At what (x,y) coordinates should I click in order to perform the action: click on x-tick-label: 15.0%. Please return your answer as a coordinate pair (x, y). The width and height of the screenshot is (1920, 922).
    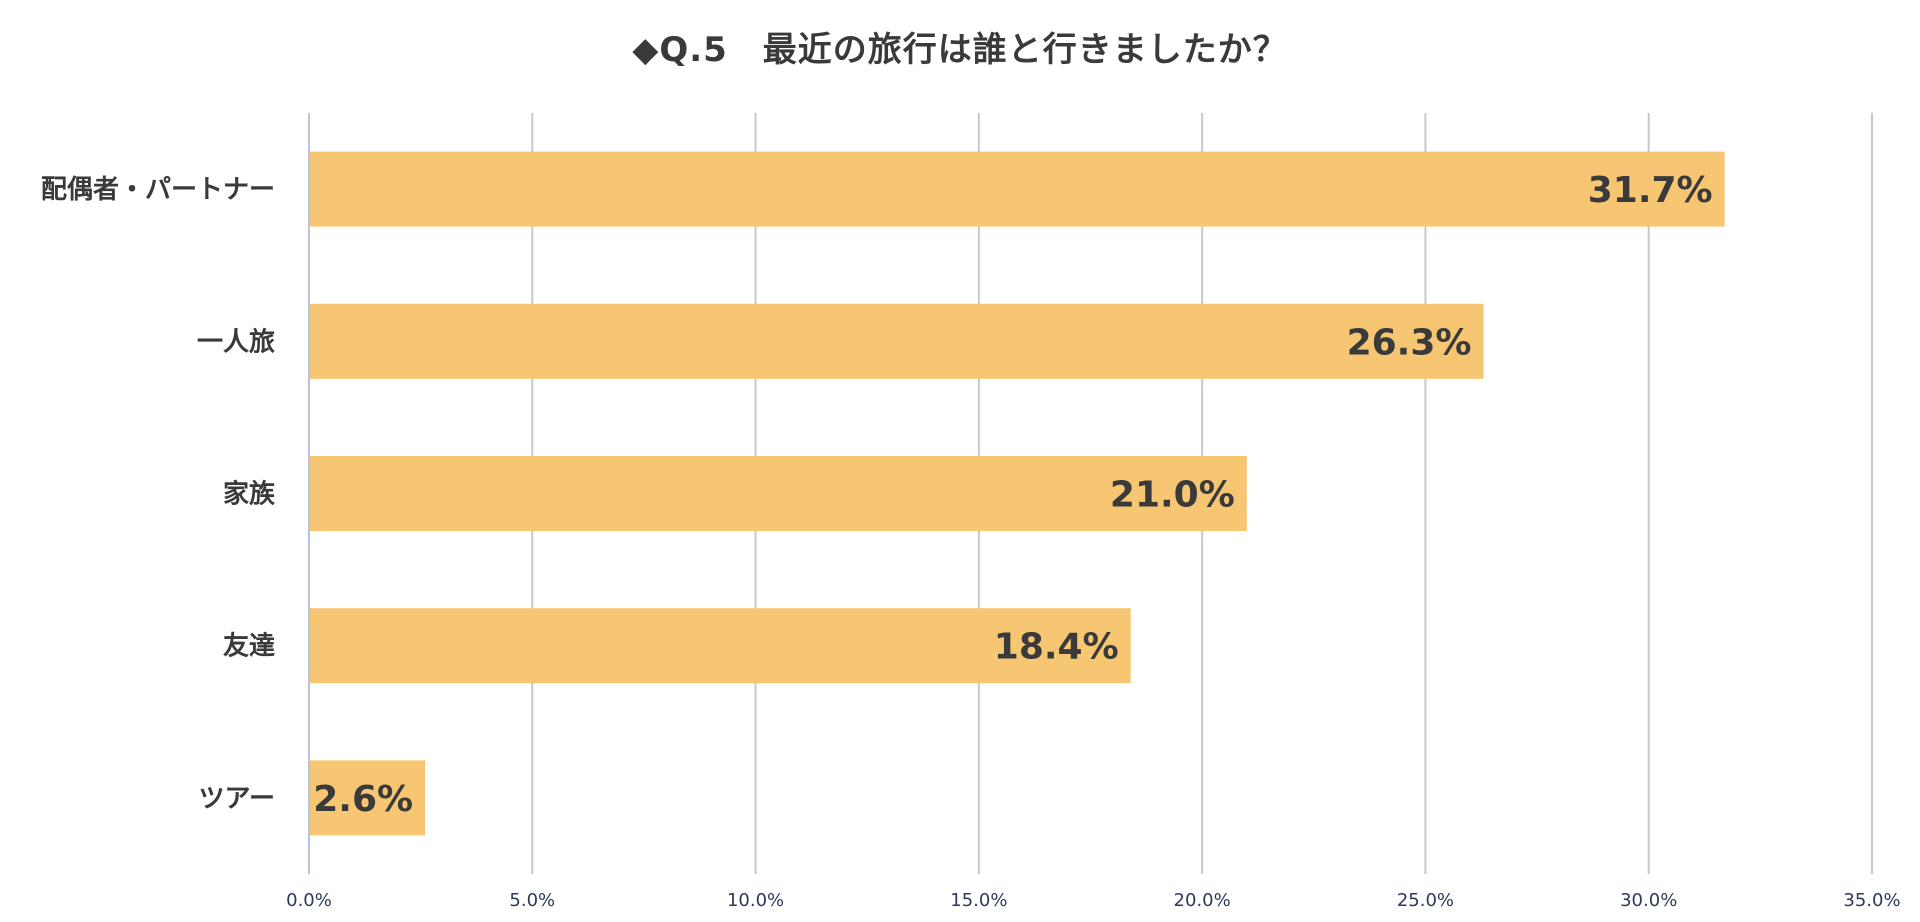
    Looking at the image, I should click on (978, 900).